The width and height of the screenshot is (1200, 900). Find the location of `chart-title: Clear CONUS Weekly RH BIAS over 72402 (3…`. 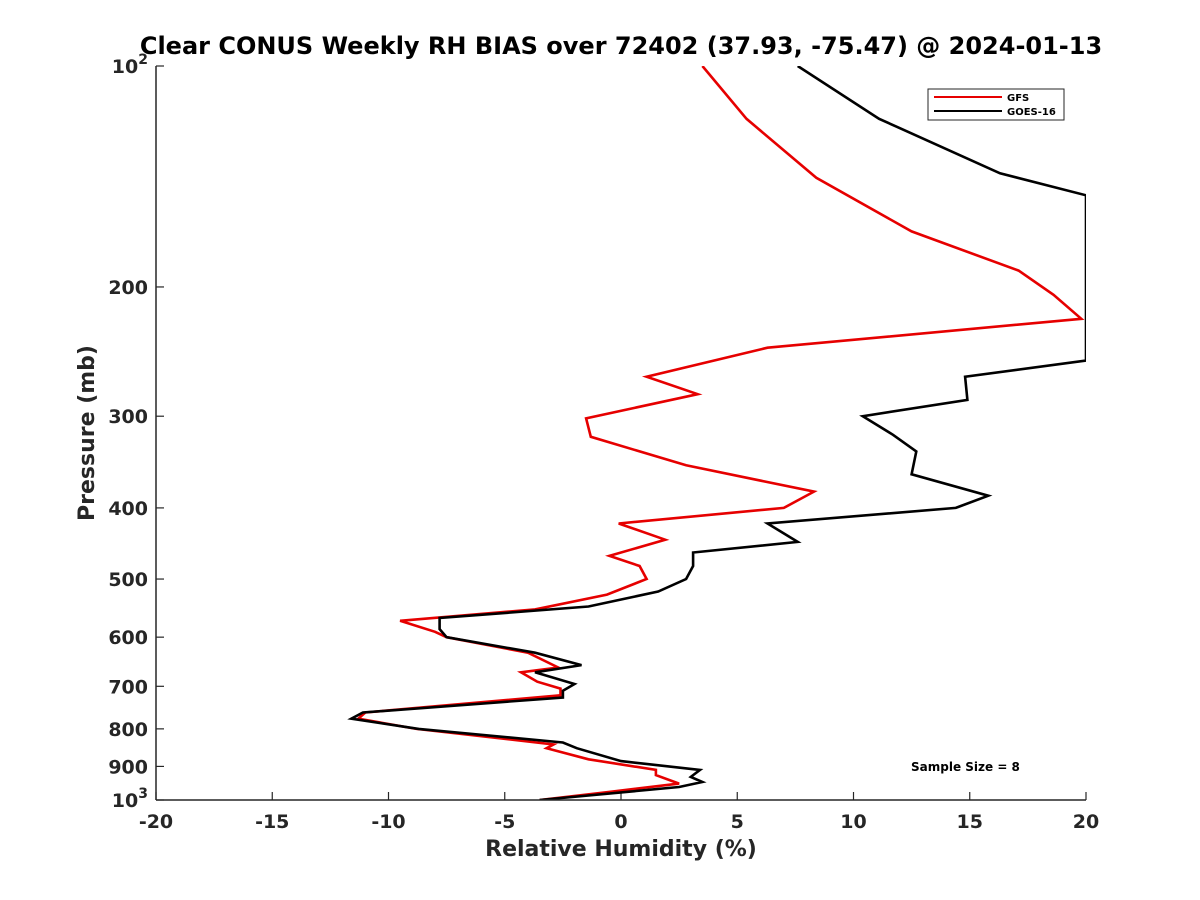

chart-title: Clear CONUS Weekly RH BIAS over 72402 (3… is located at coordinates (621, 46).